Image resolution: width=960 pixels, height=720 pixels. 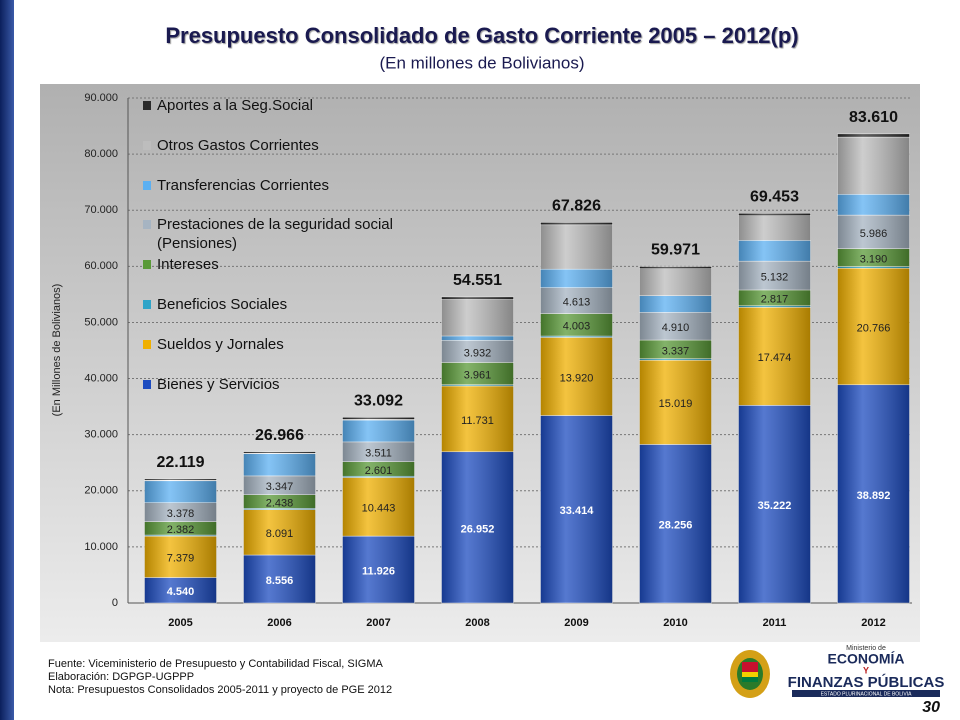 I want to click on data-label: 10.443, so click(x=379, y=509).